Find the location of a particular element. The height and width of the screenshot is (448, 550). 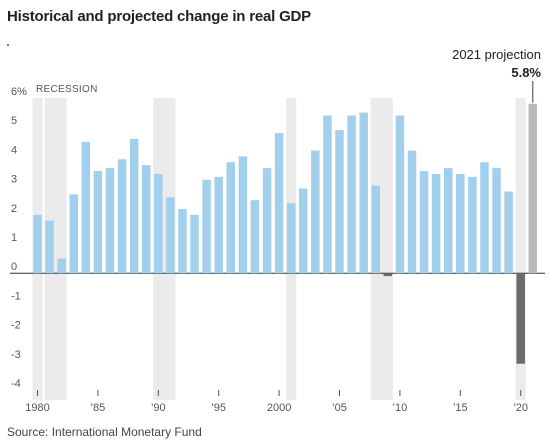

bar-2003 is located at coordinates (315, 212).